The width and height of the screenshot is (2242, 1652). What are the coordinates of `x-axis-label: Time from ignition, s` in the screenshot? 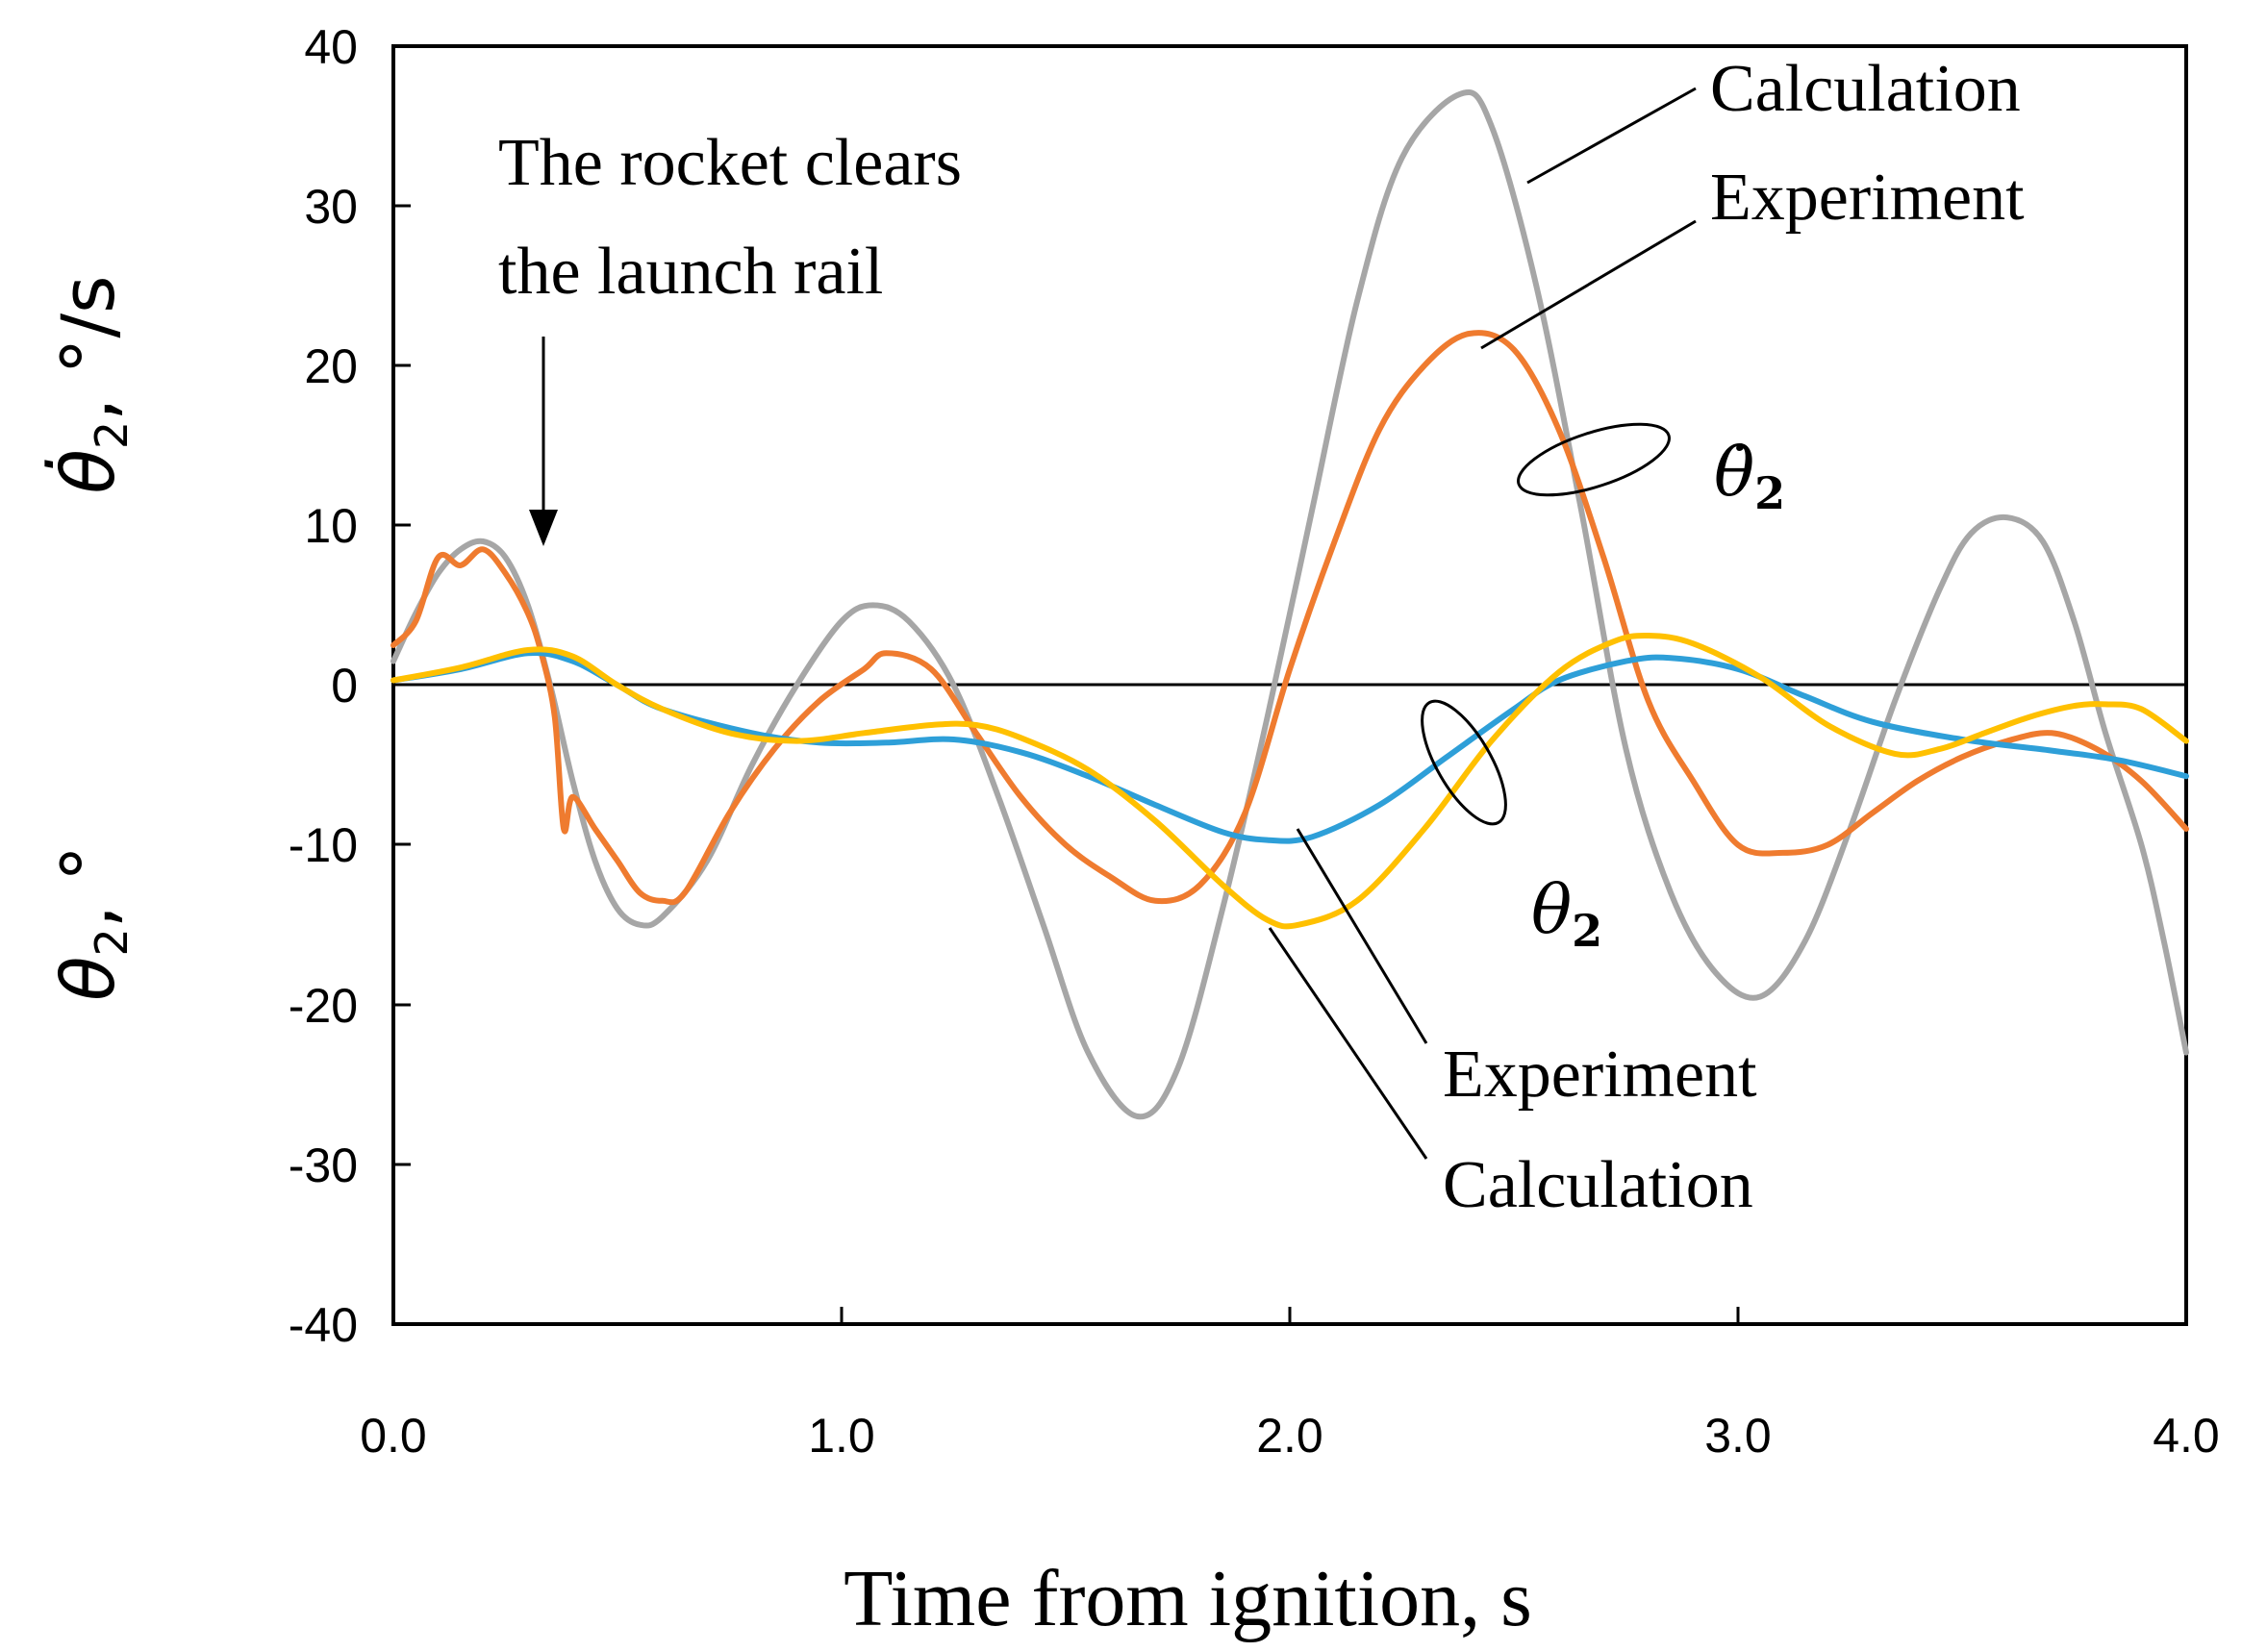 It's located at (1188, 1598).